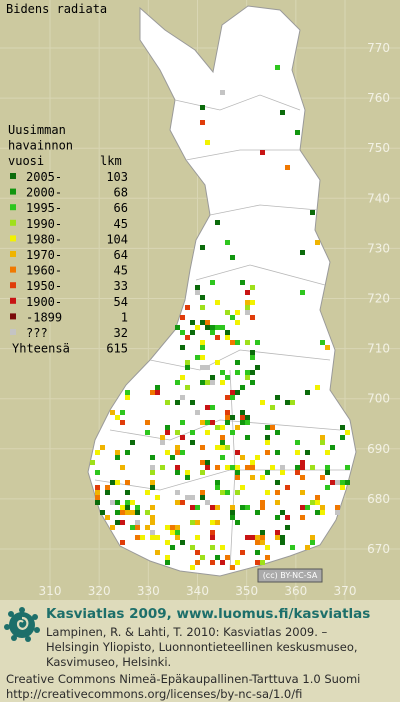 The height and width of the screenshot is (702, 400). I want to click on map-title: Bidens radiata, so click(56, 9).